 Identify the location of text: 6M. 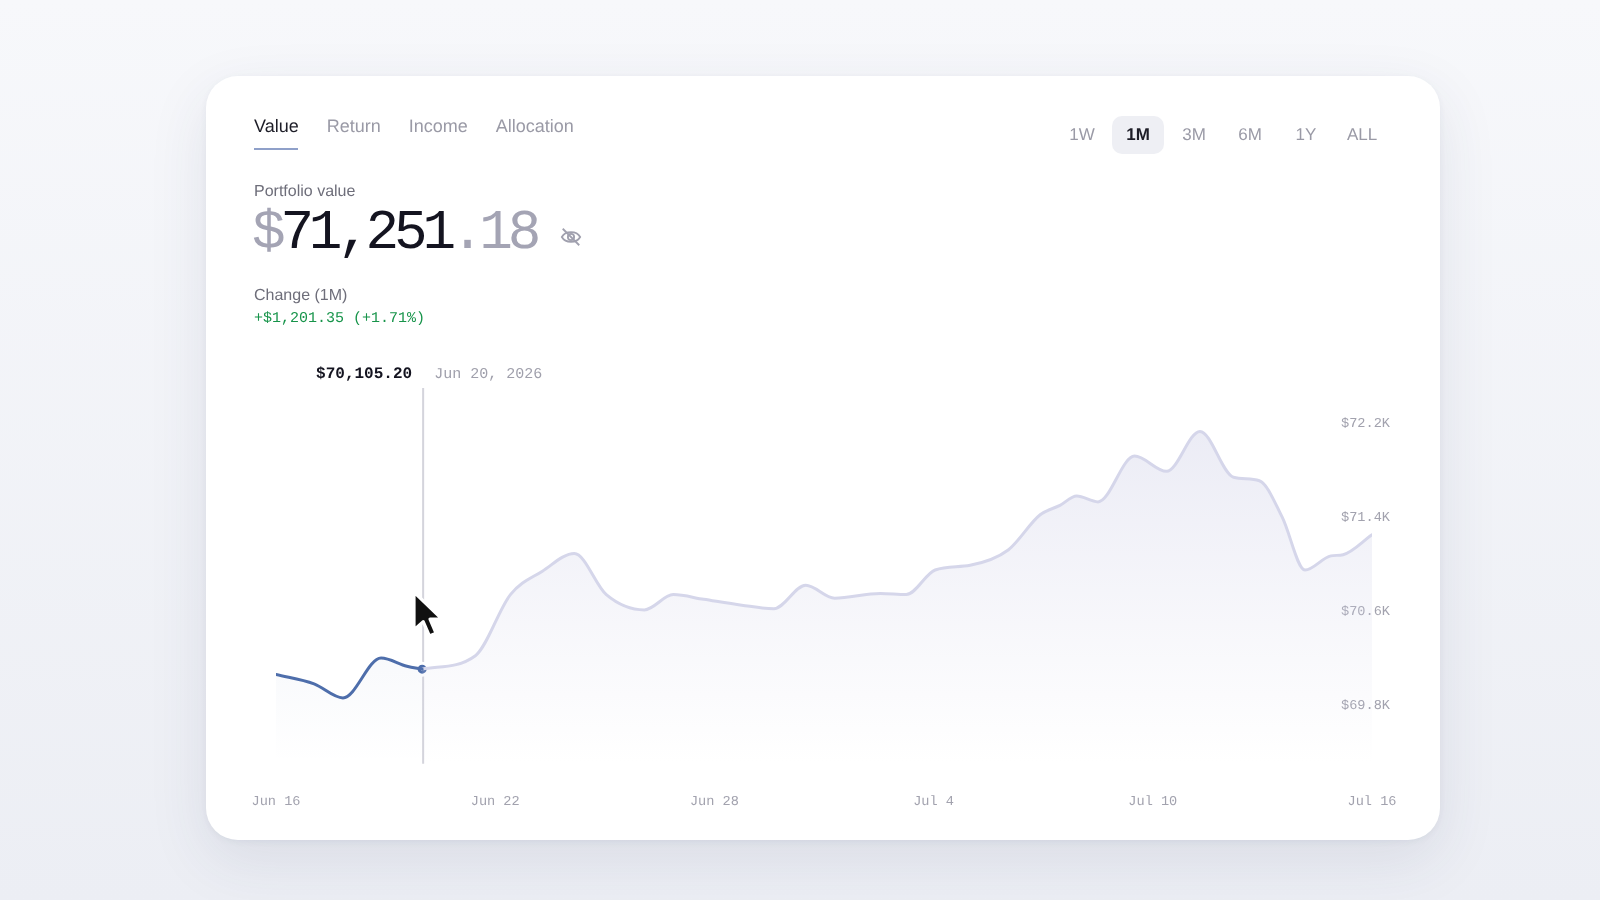
(1250, 135).